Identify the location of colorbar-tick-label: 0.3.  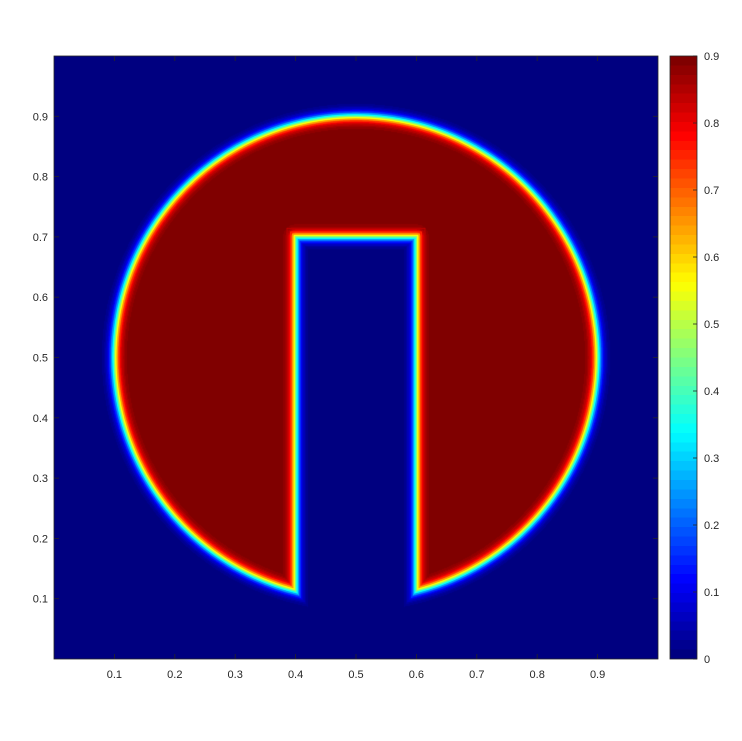
(711, 459).